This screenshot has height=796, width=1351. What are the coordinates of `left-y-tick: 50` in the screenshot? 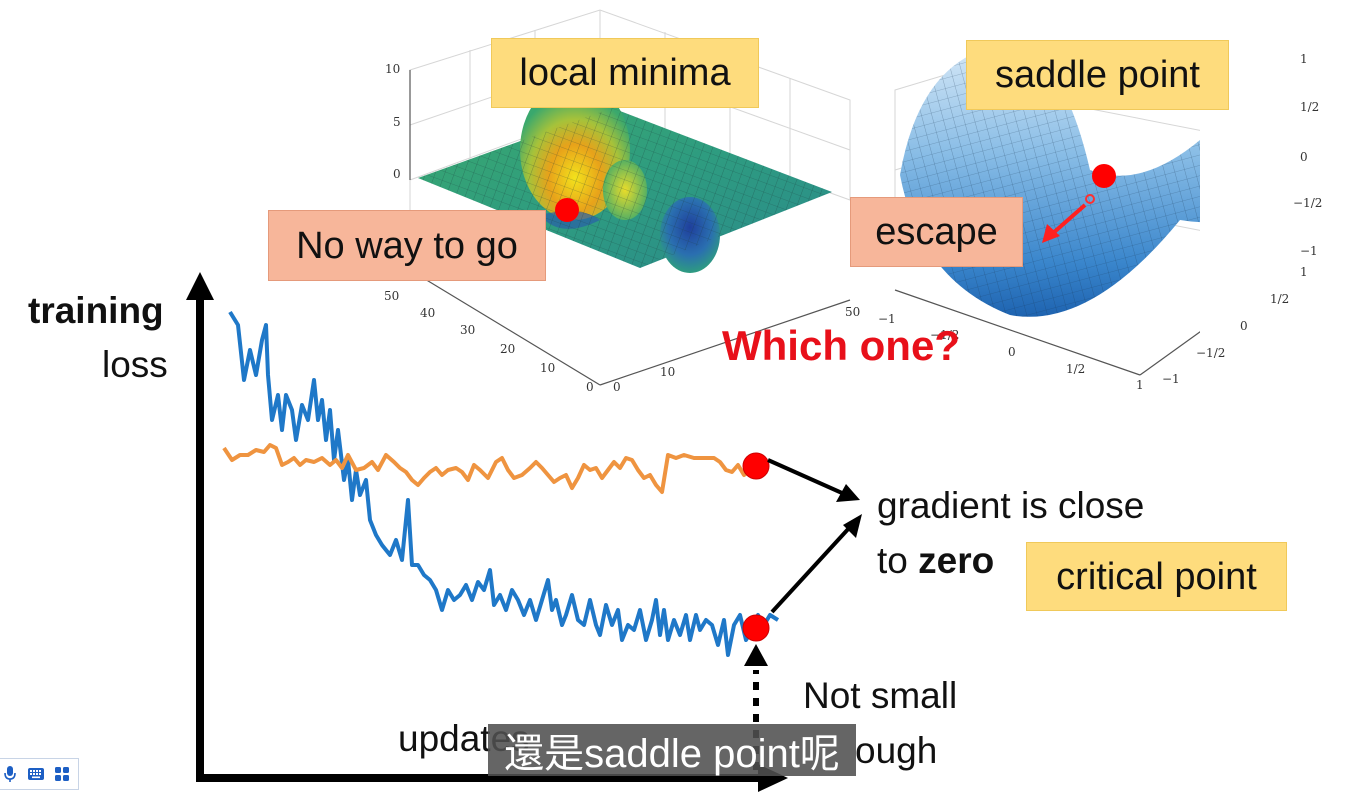 It's located at (392, 296).